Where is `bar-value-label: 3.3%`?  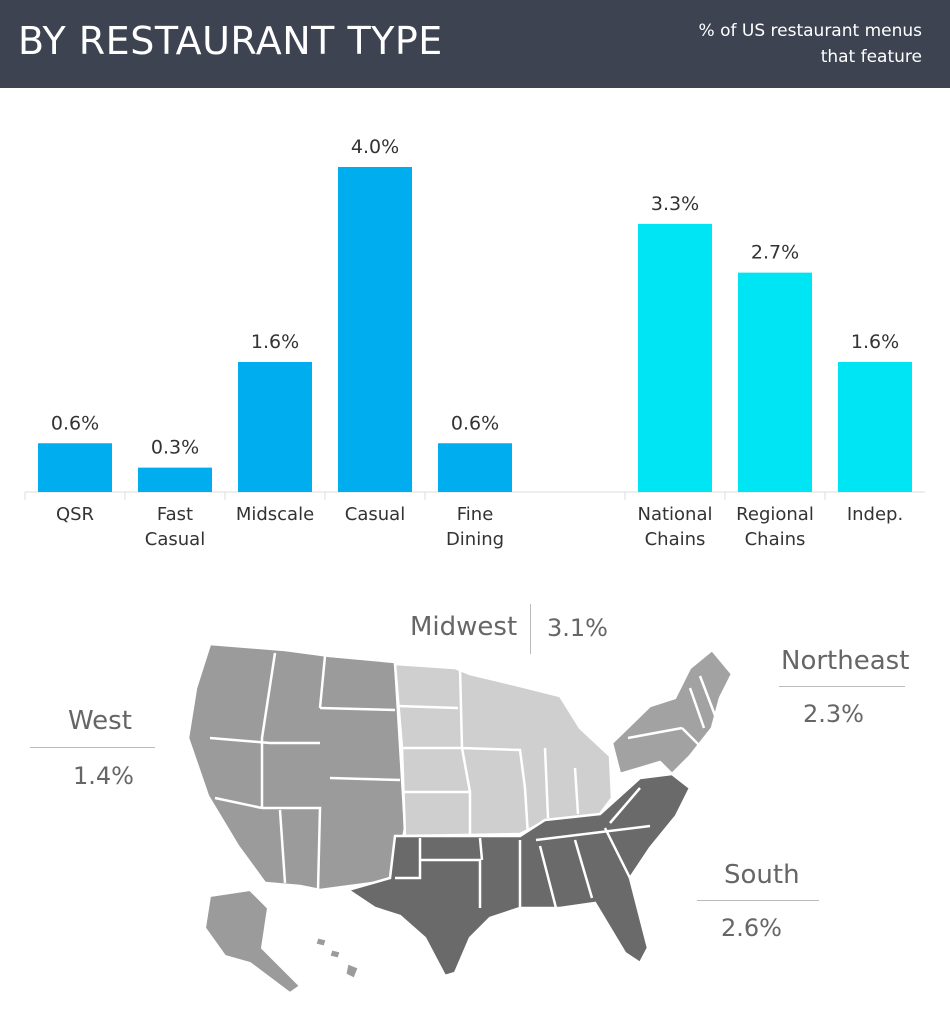
bar-value-label: 3.3% is located at coordinates (675, 204).